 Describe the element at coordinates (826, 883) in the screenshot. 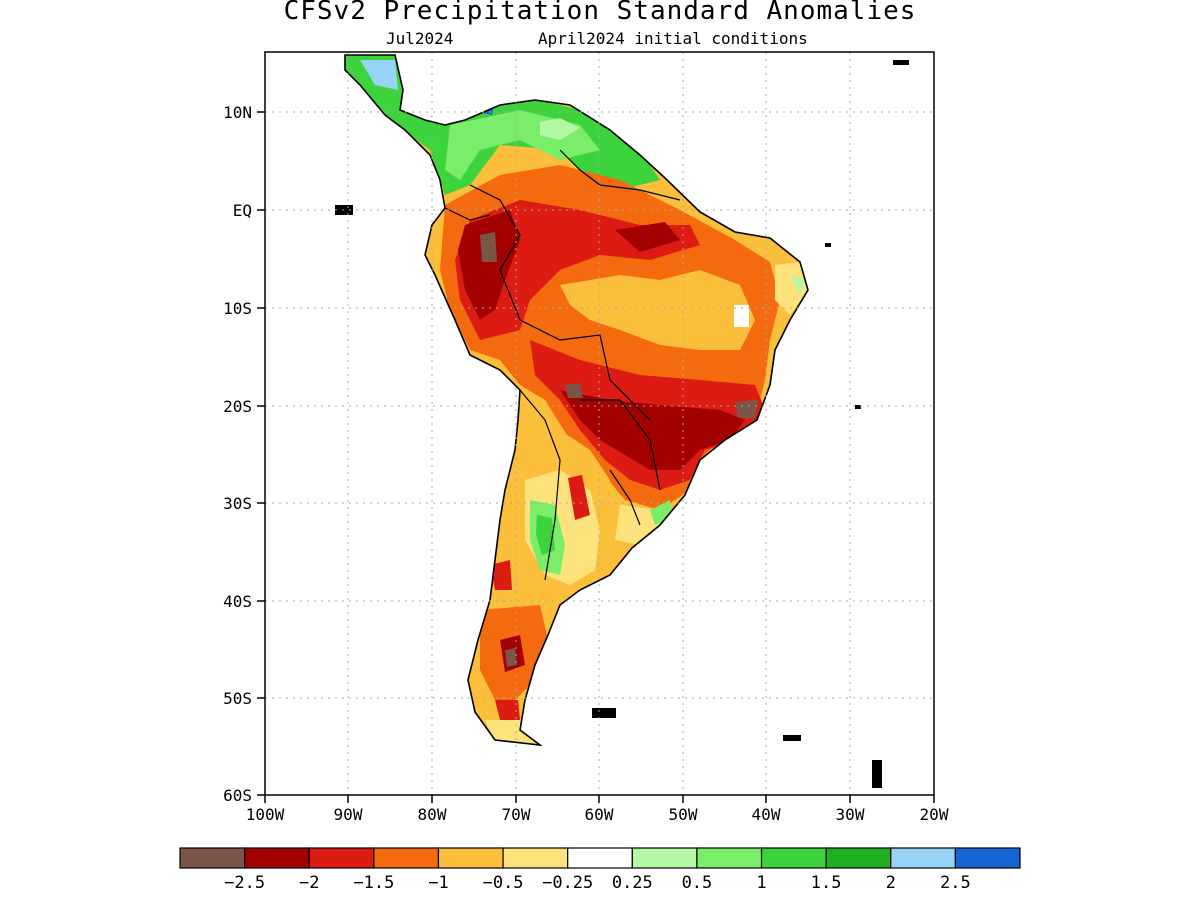

I see `colorbar-label: 1.5` at that location.